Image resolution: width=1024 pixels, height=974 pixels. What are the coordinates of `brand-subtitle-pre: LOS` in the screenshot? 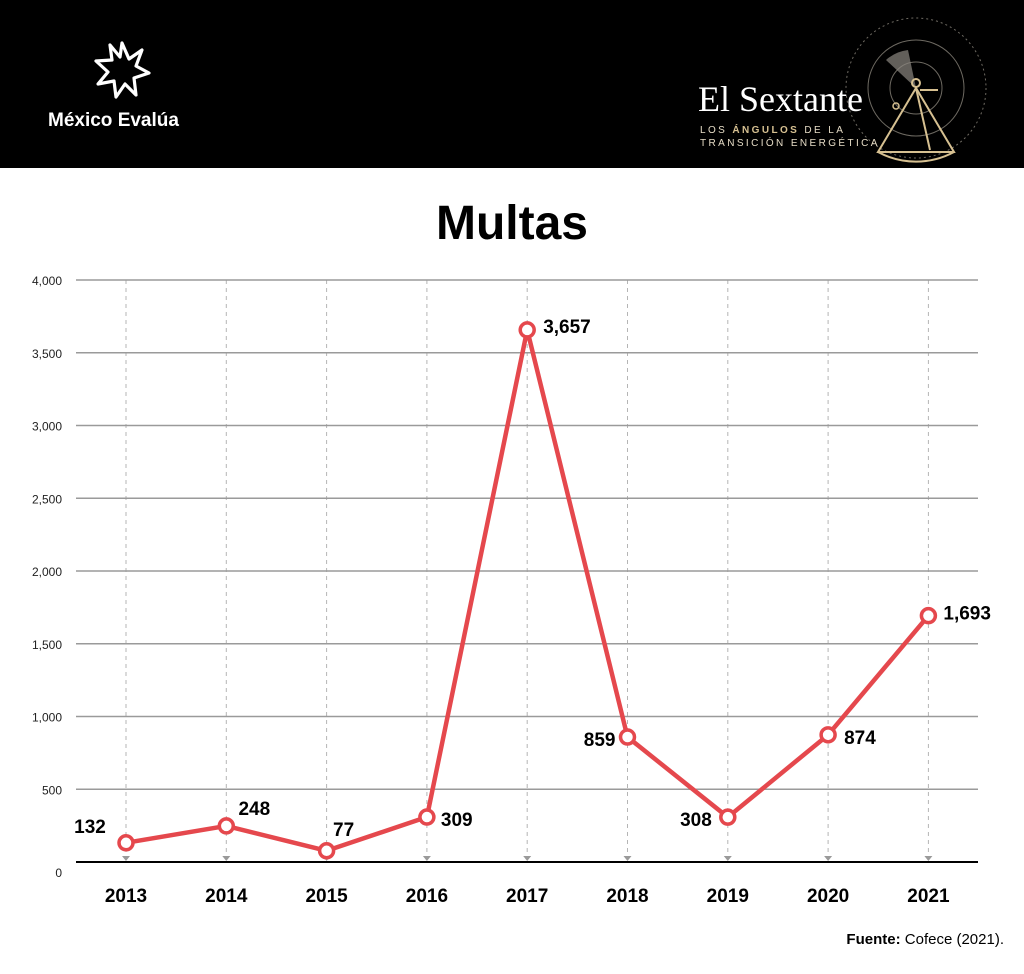 It's located at (714, 130).